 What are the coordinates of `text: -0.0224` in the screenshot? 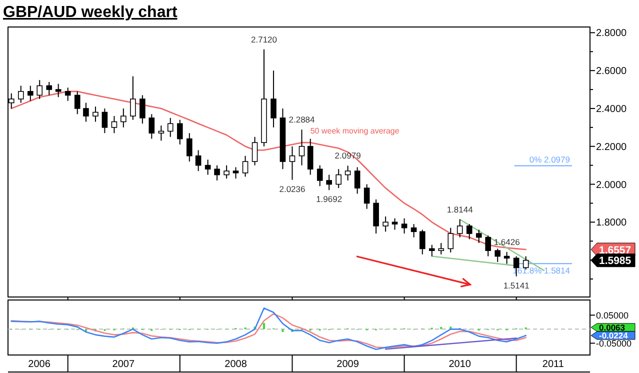 It's located at (613, 335).